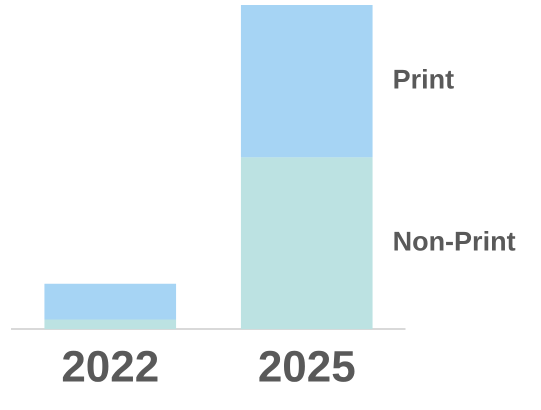 This screenshot has height=410, width=541. I want to click on series-label: Print, so click(423, 79).